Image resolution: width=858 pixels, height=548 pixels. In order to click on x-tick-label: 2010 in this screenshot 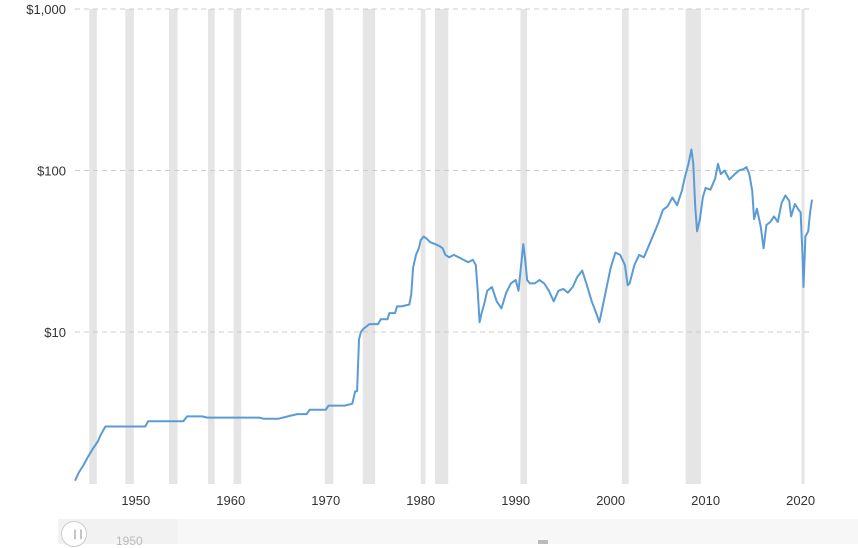, I will do `click(705, 500)`.